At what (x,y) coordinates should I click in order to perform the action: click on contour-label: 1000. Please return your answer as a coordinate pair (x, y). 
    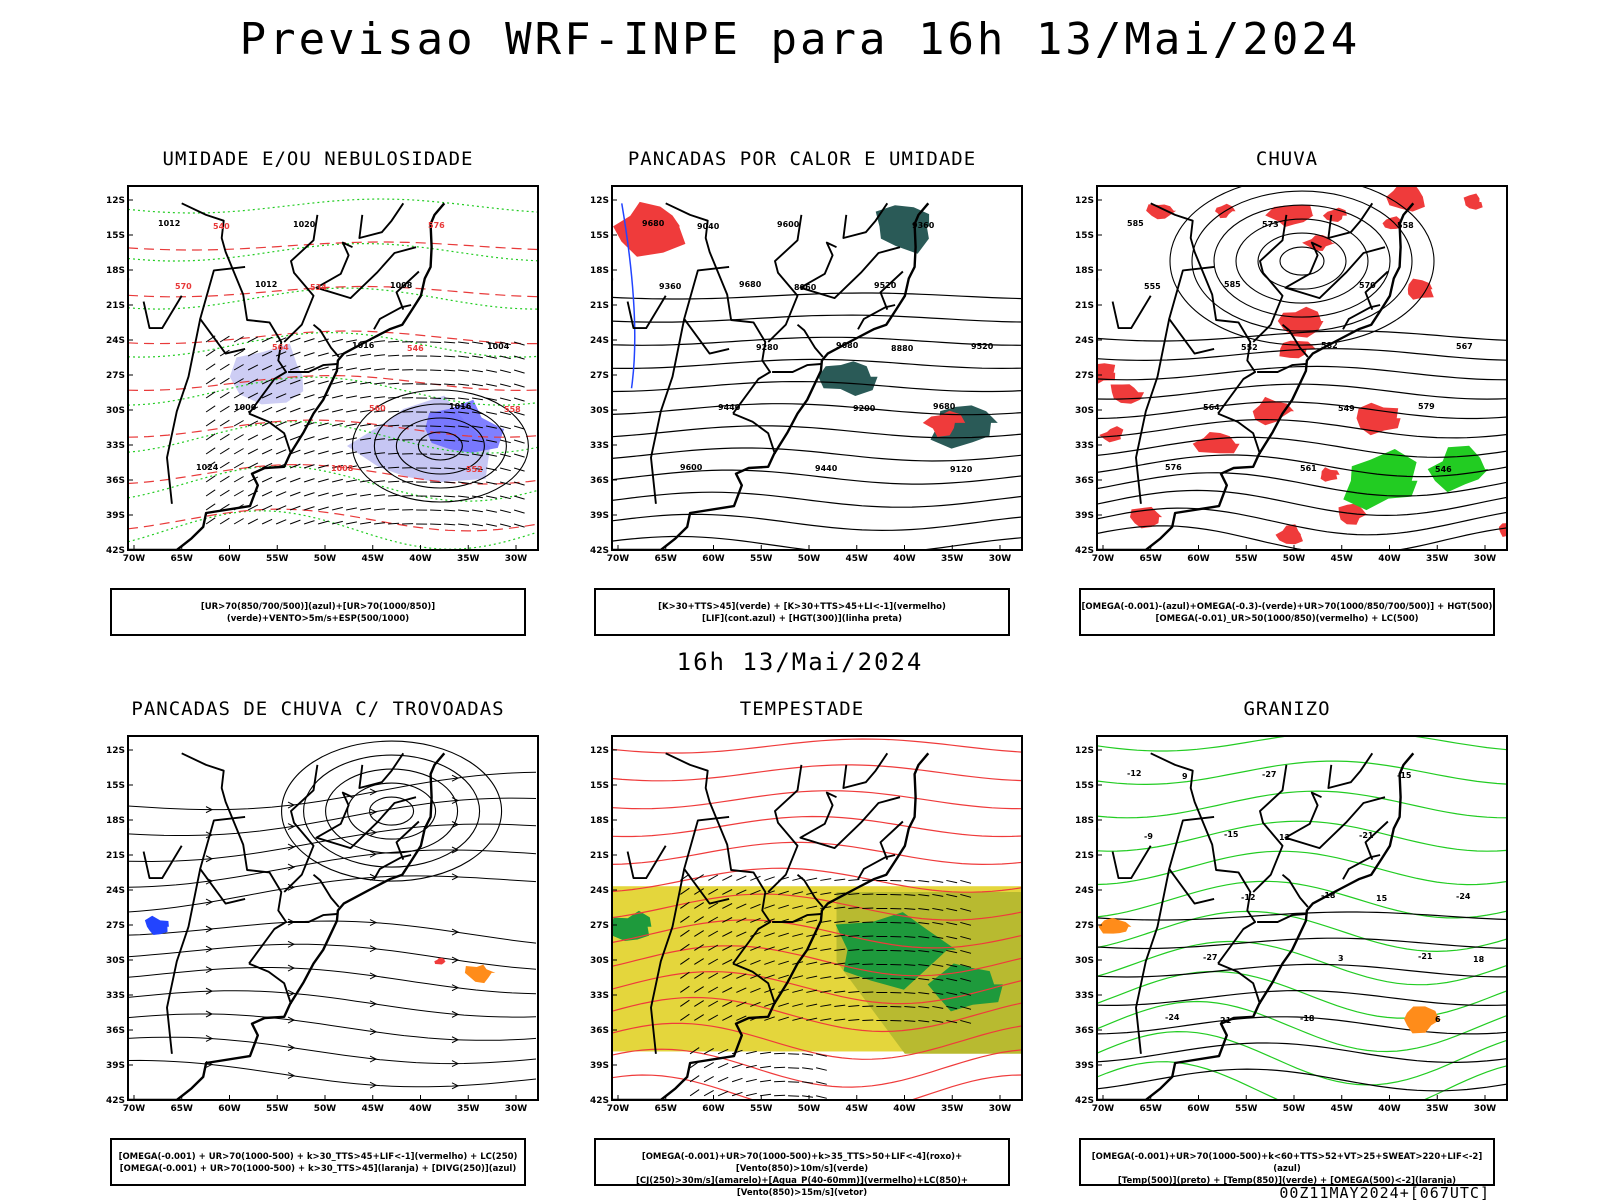
    Looking at the image, I should click on (245, 407).